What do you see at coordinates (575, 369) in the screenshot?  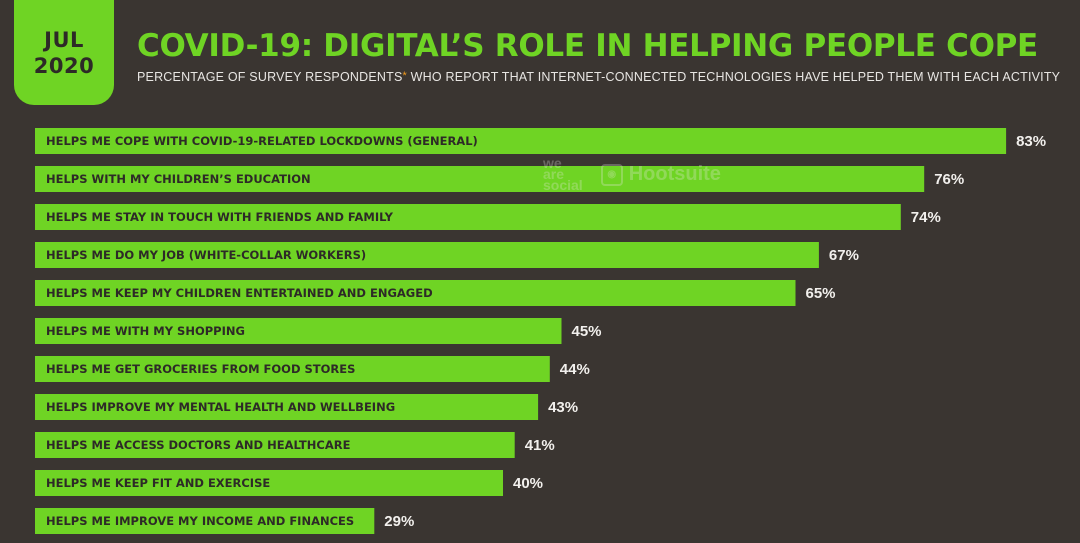 I see `bar-value-label: 44%` at bounding box center [575, 369].